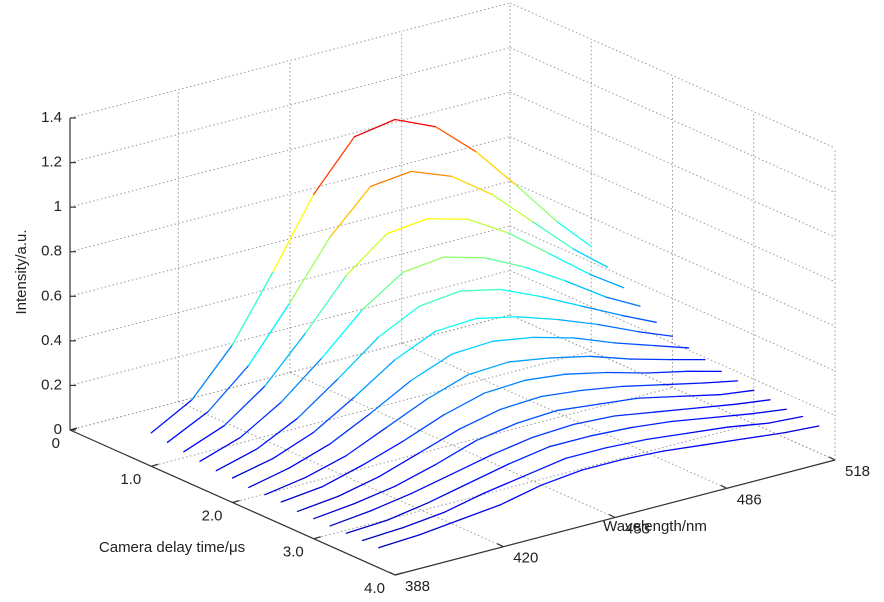 The height and width of the screenshot is (602, 884). I want to click on y-tick-label: 2.0, so click(212, 515).